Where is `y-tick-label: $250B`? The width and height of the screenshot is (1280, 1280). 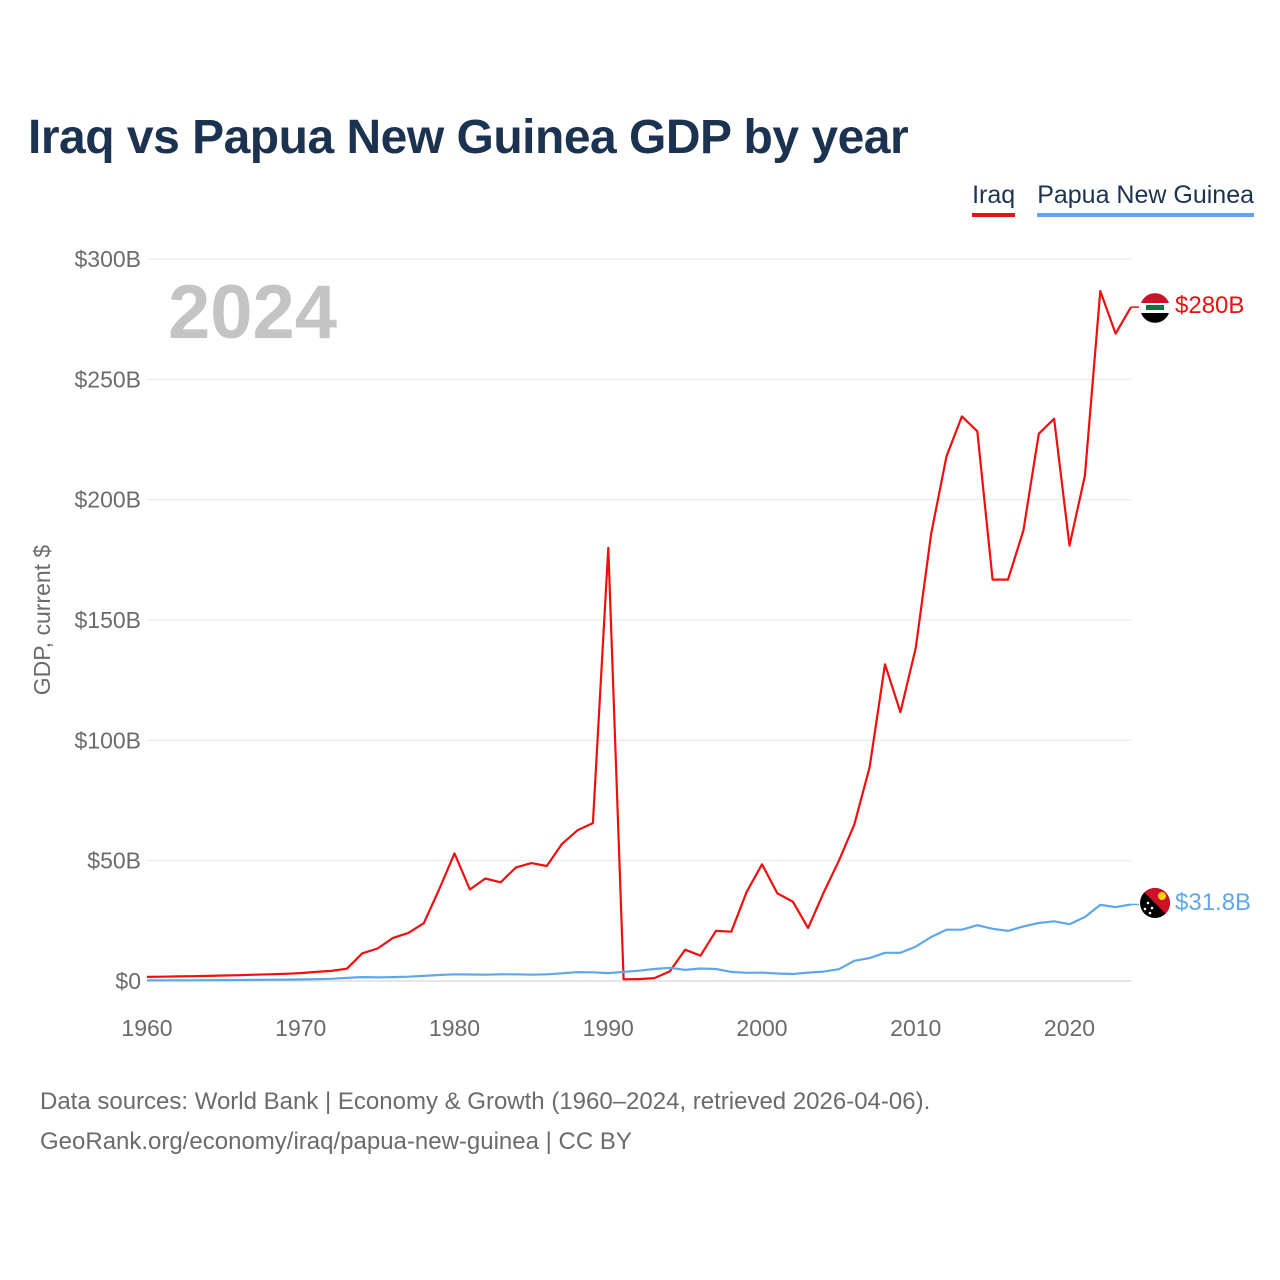
y-tick-label: $250B is located at coordinates (107, 379).